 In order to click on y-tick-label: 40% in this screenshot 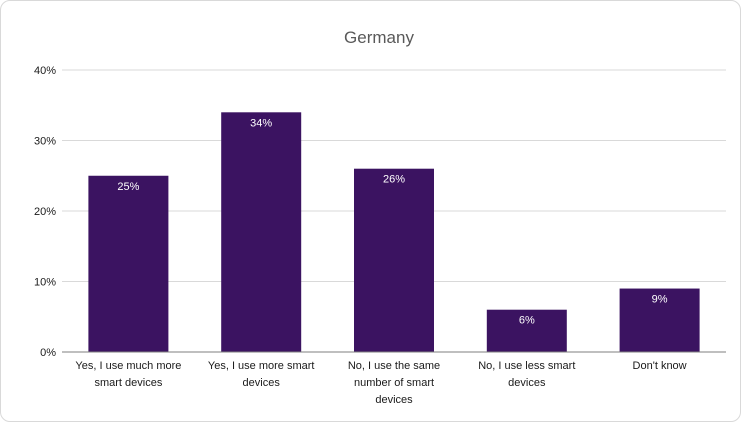, I will do `click(45, 71)`.